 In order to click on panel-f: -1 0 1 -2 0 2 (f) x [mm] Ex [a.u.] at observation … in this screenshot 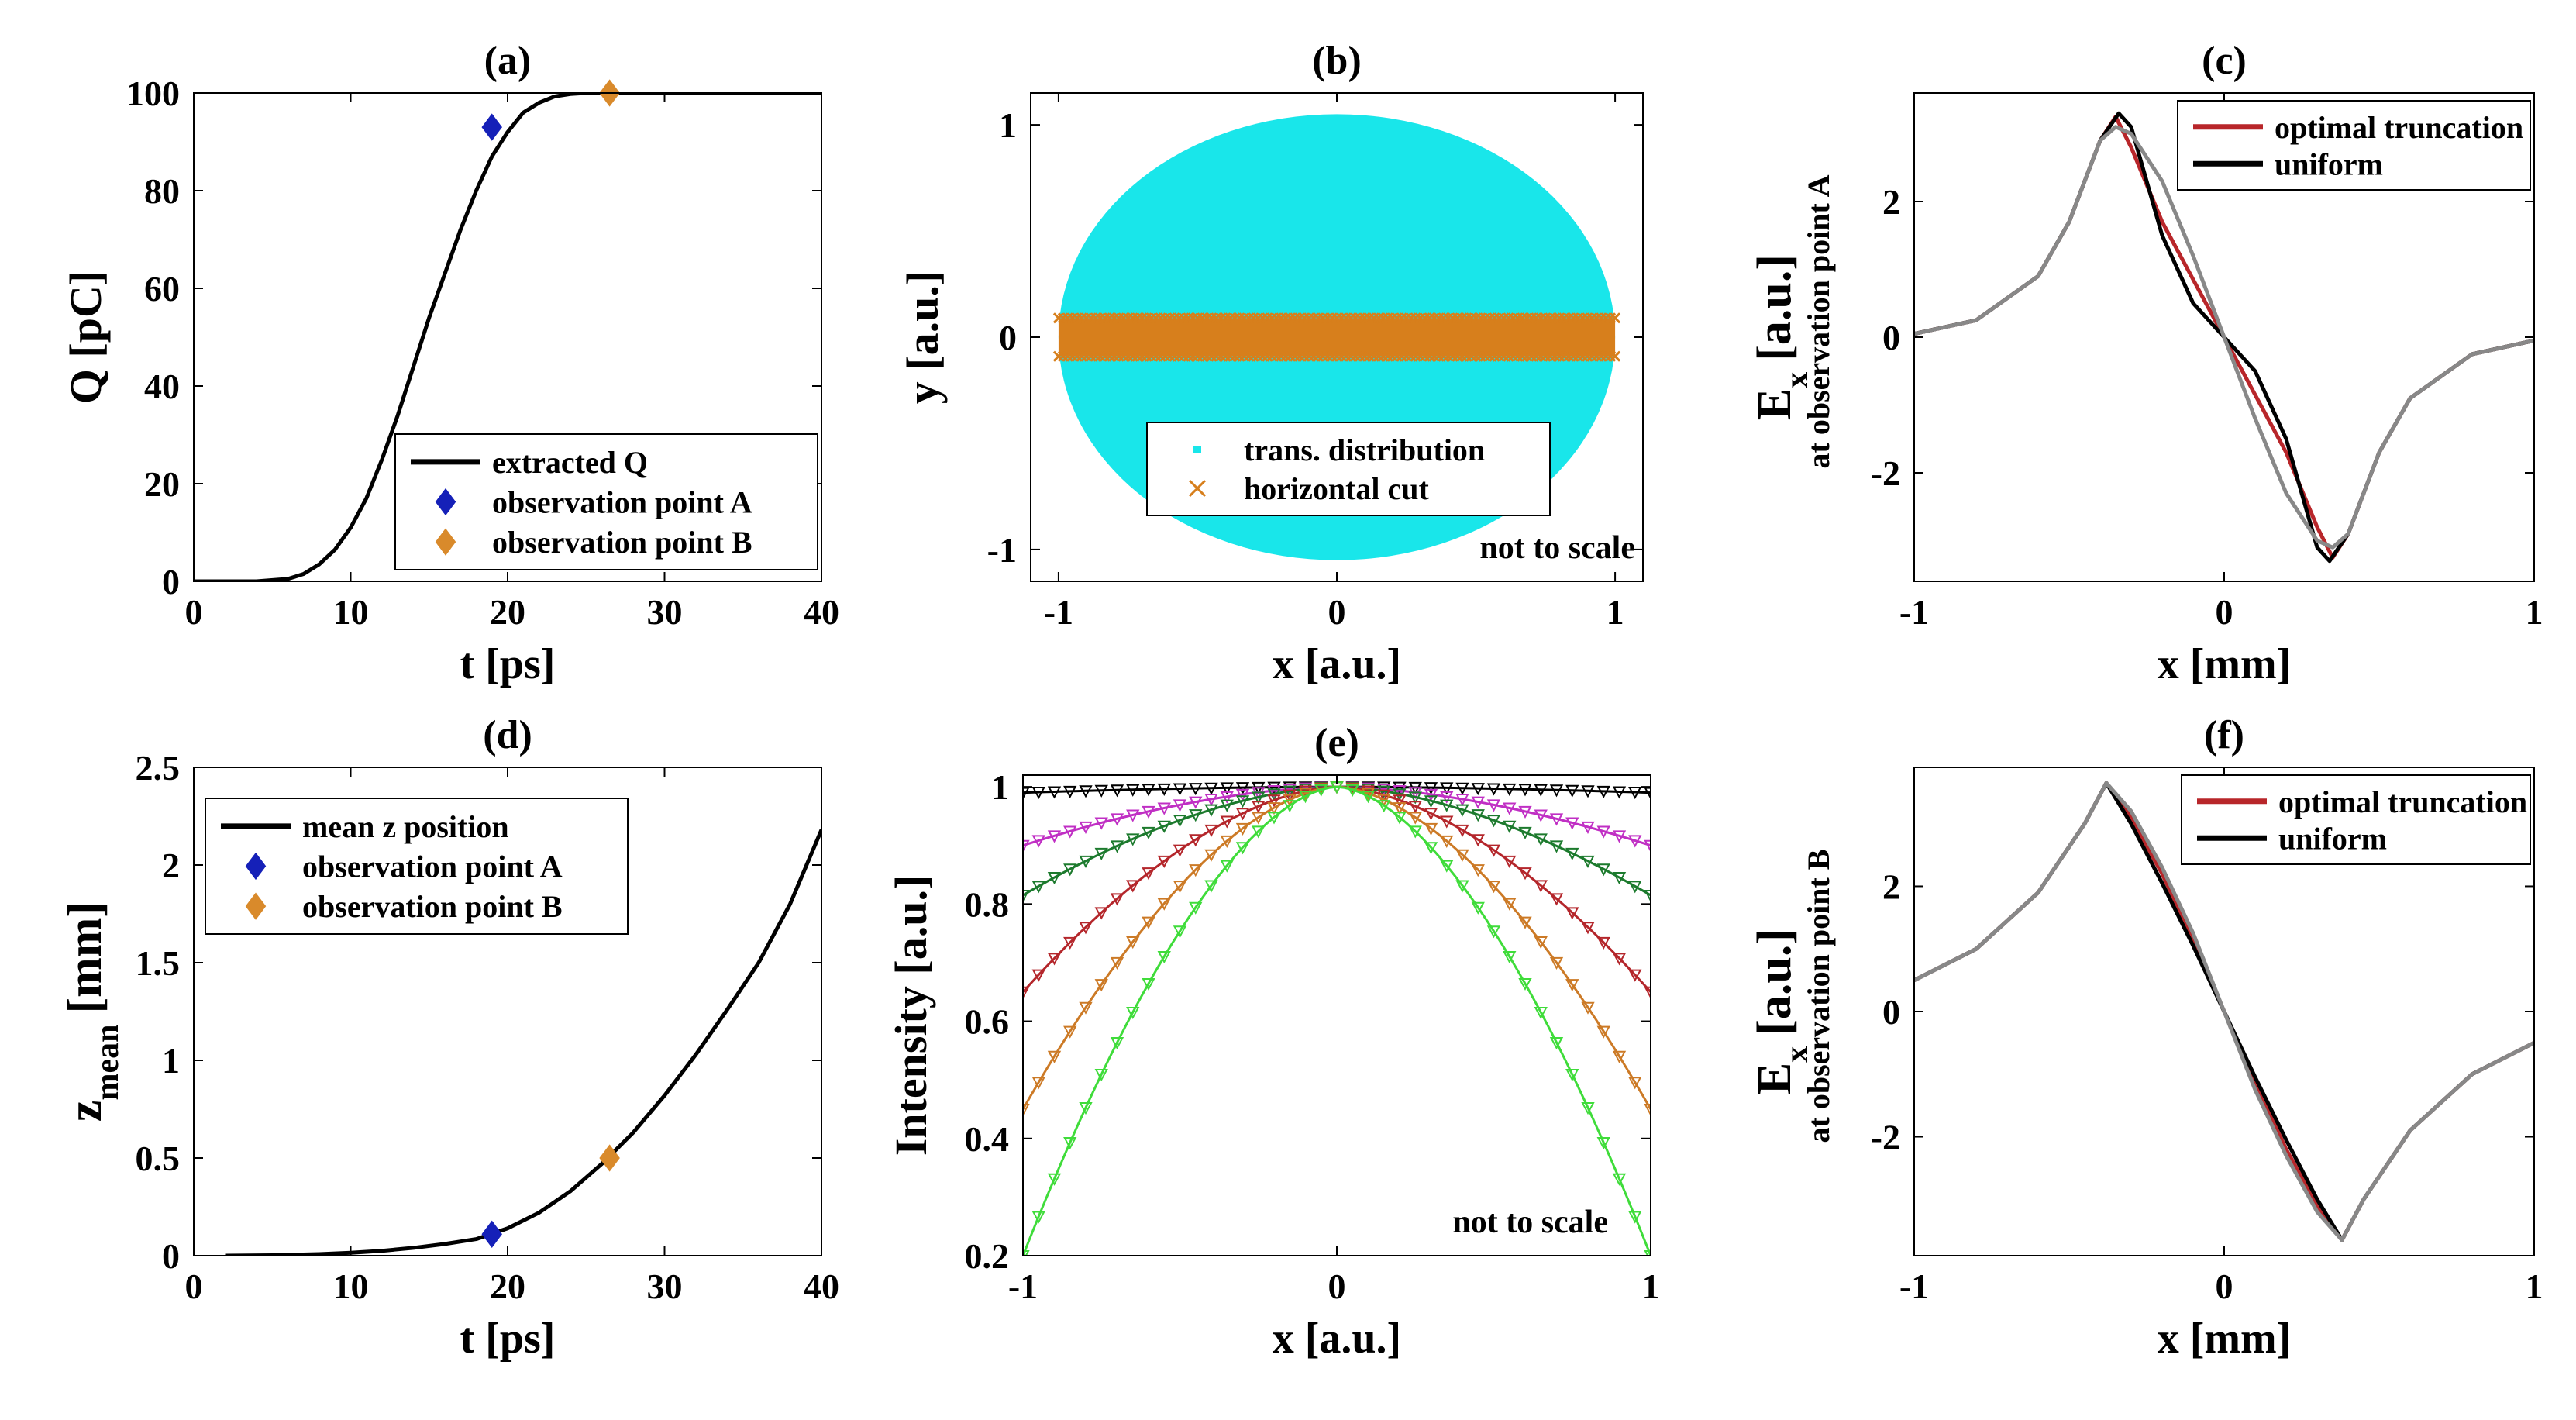, I will do `click(2145, 1038)`.